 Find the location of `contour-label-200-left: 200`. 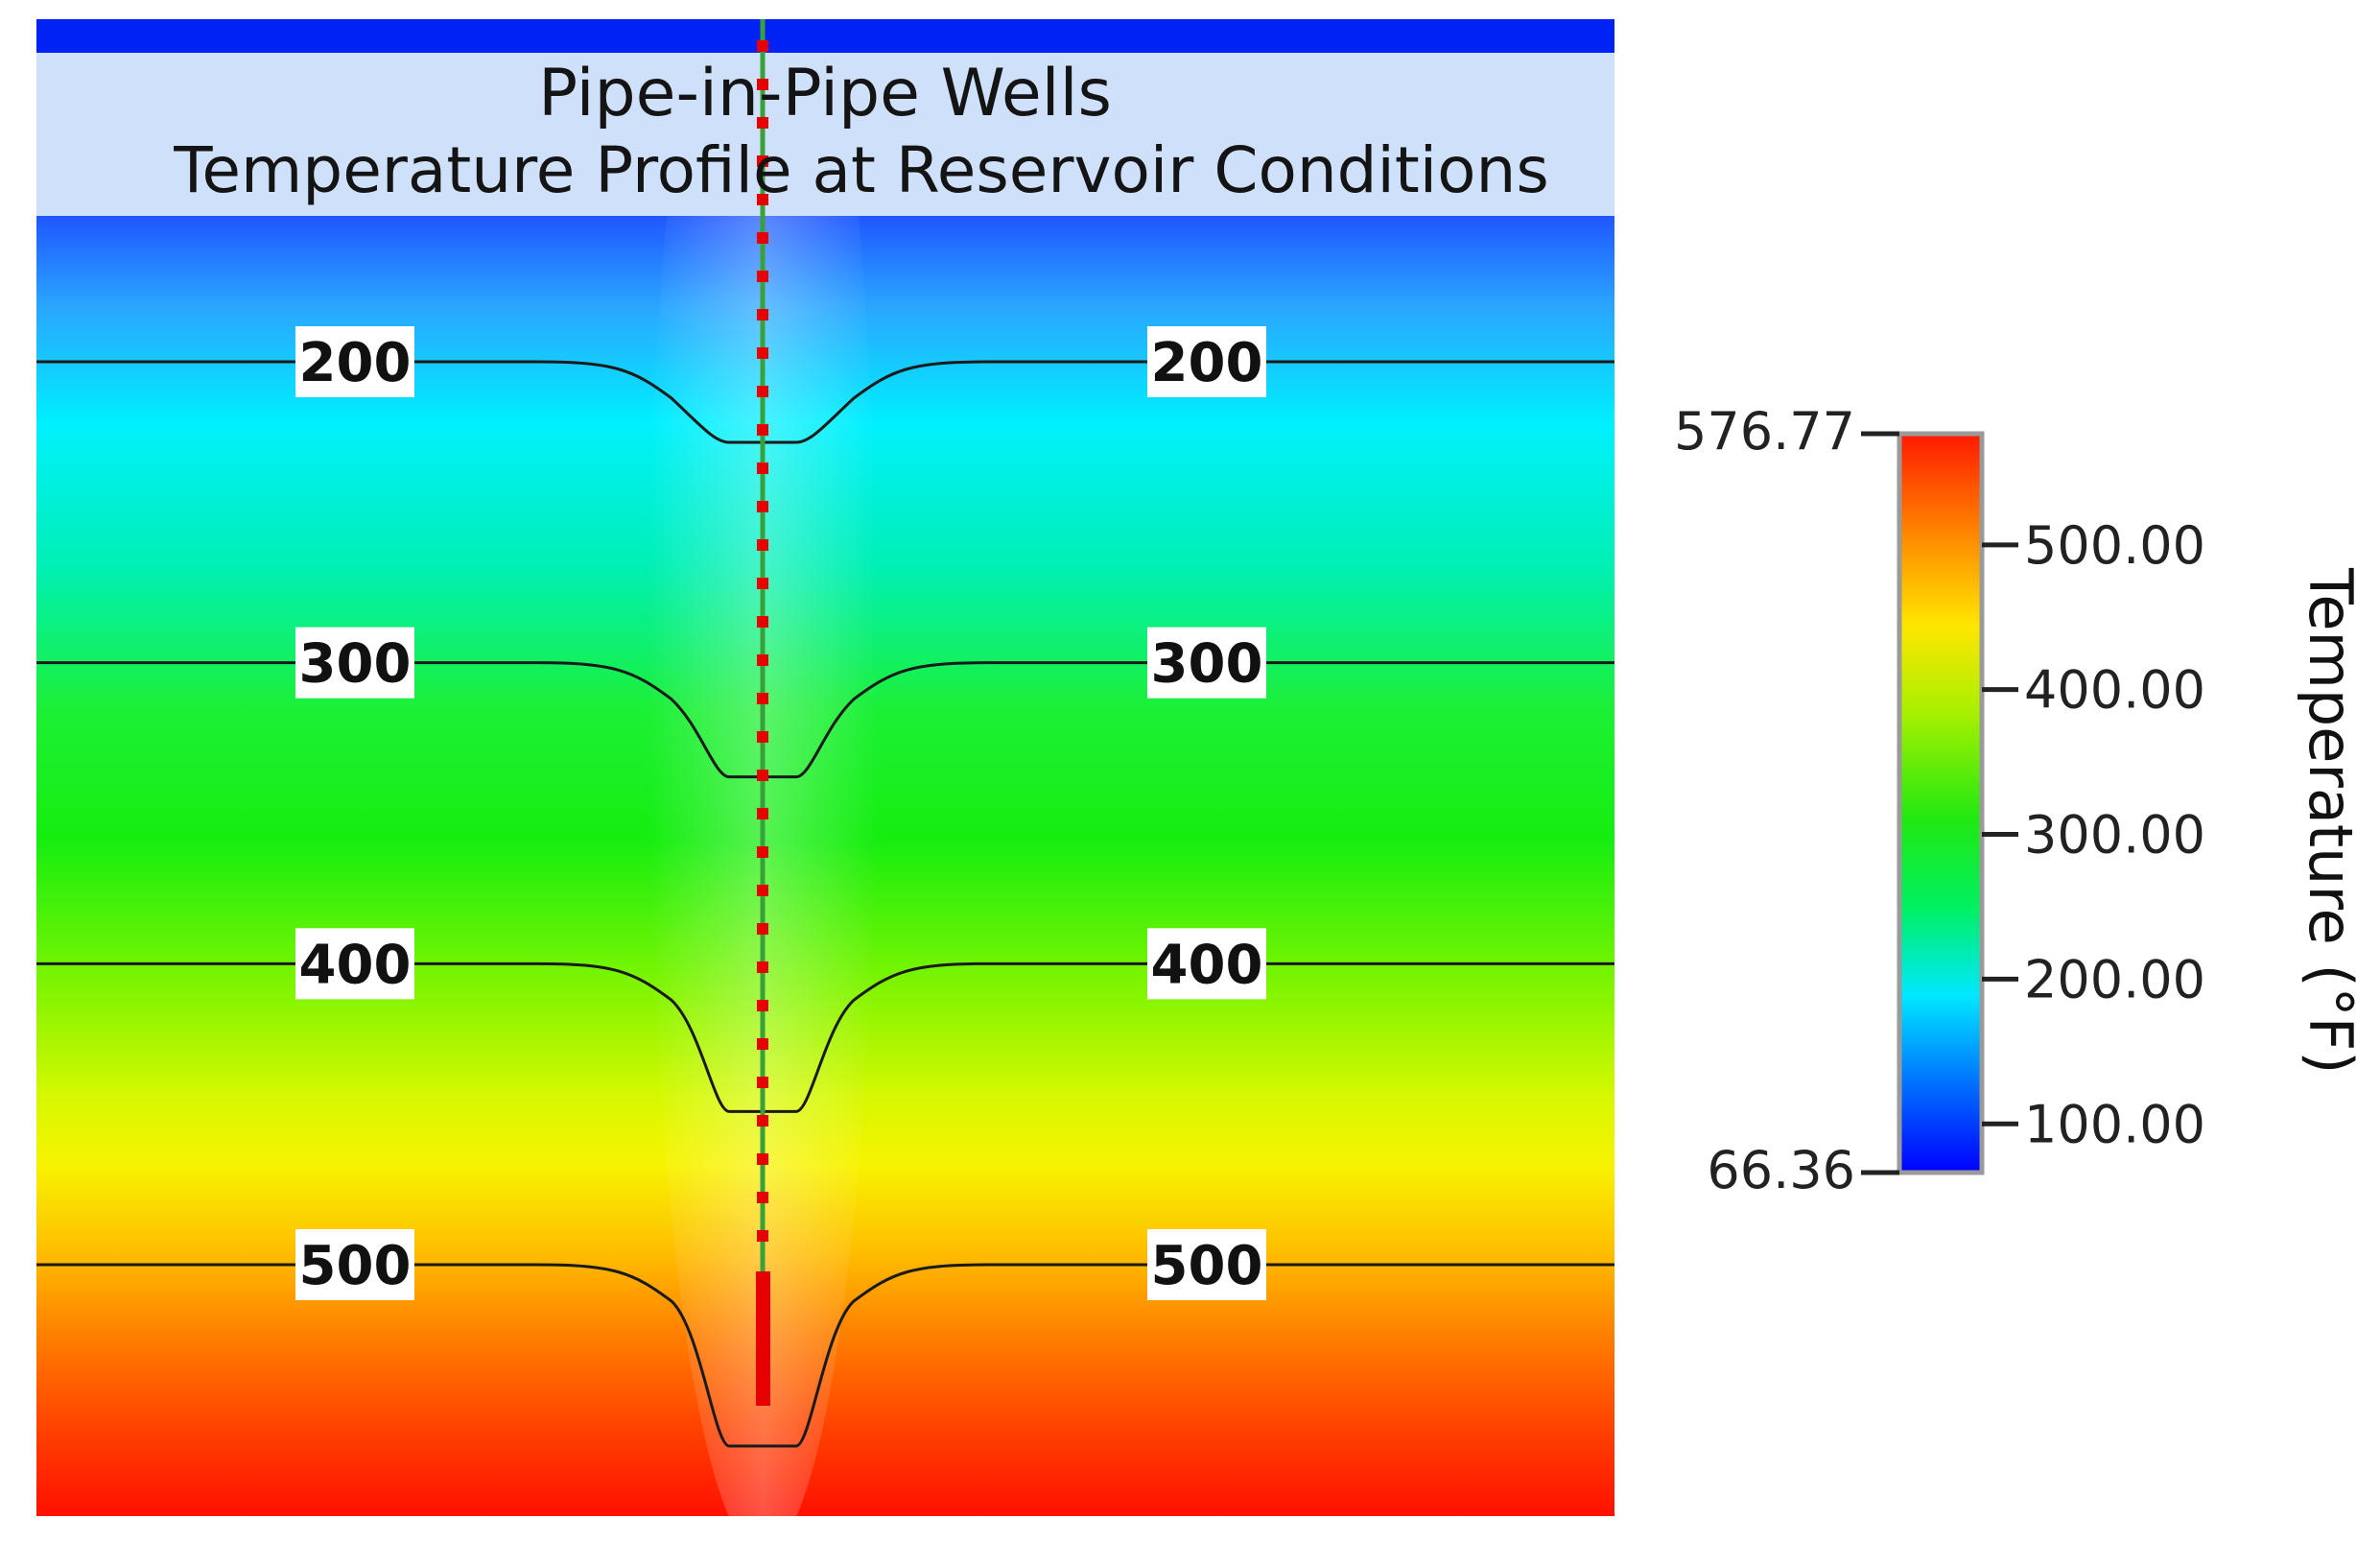

contour-label-200-left: 200 is located at coordinates (355, 362).